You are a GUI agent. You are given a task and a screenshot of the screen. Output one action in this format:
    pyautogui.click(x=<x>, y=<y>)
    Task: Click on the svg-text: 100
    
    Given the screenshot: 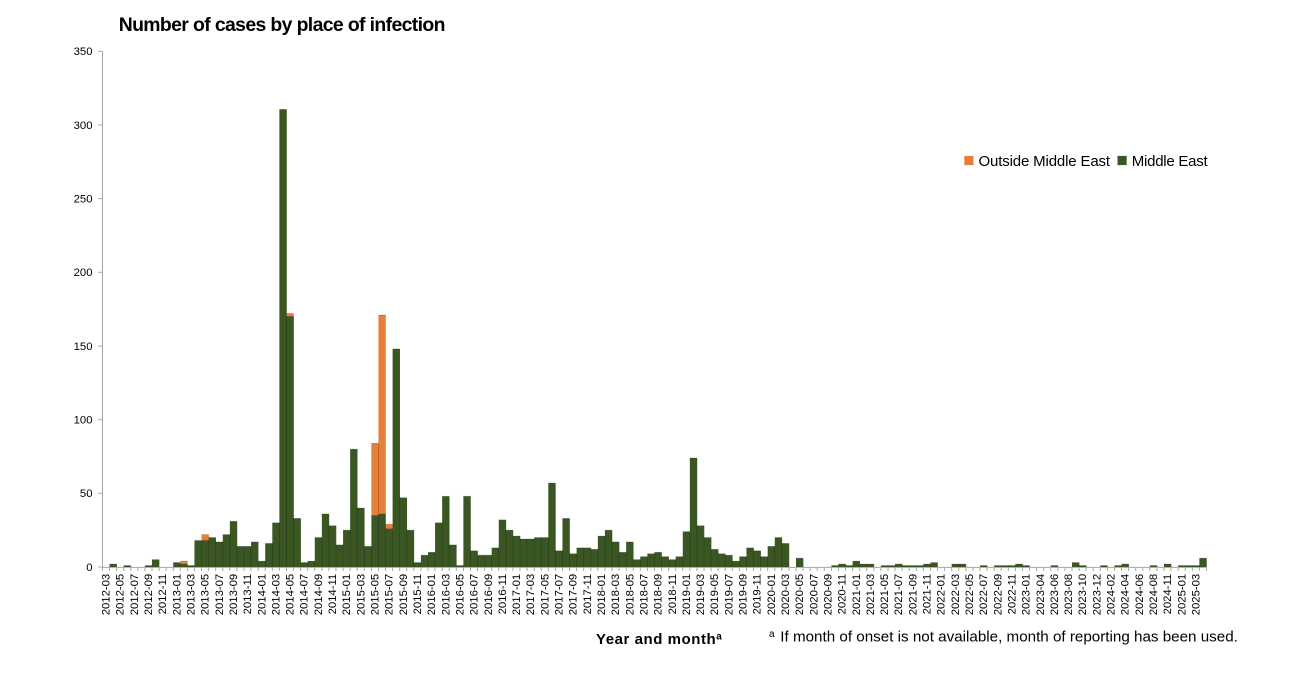 What is the action you would take?
    pyautogui.click(x=83, y=421)
    